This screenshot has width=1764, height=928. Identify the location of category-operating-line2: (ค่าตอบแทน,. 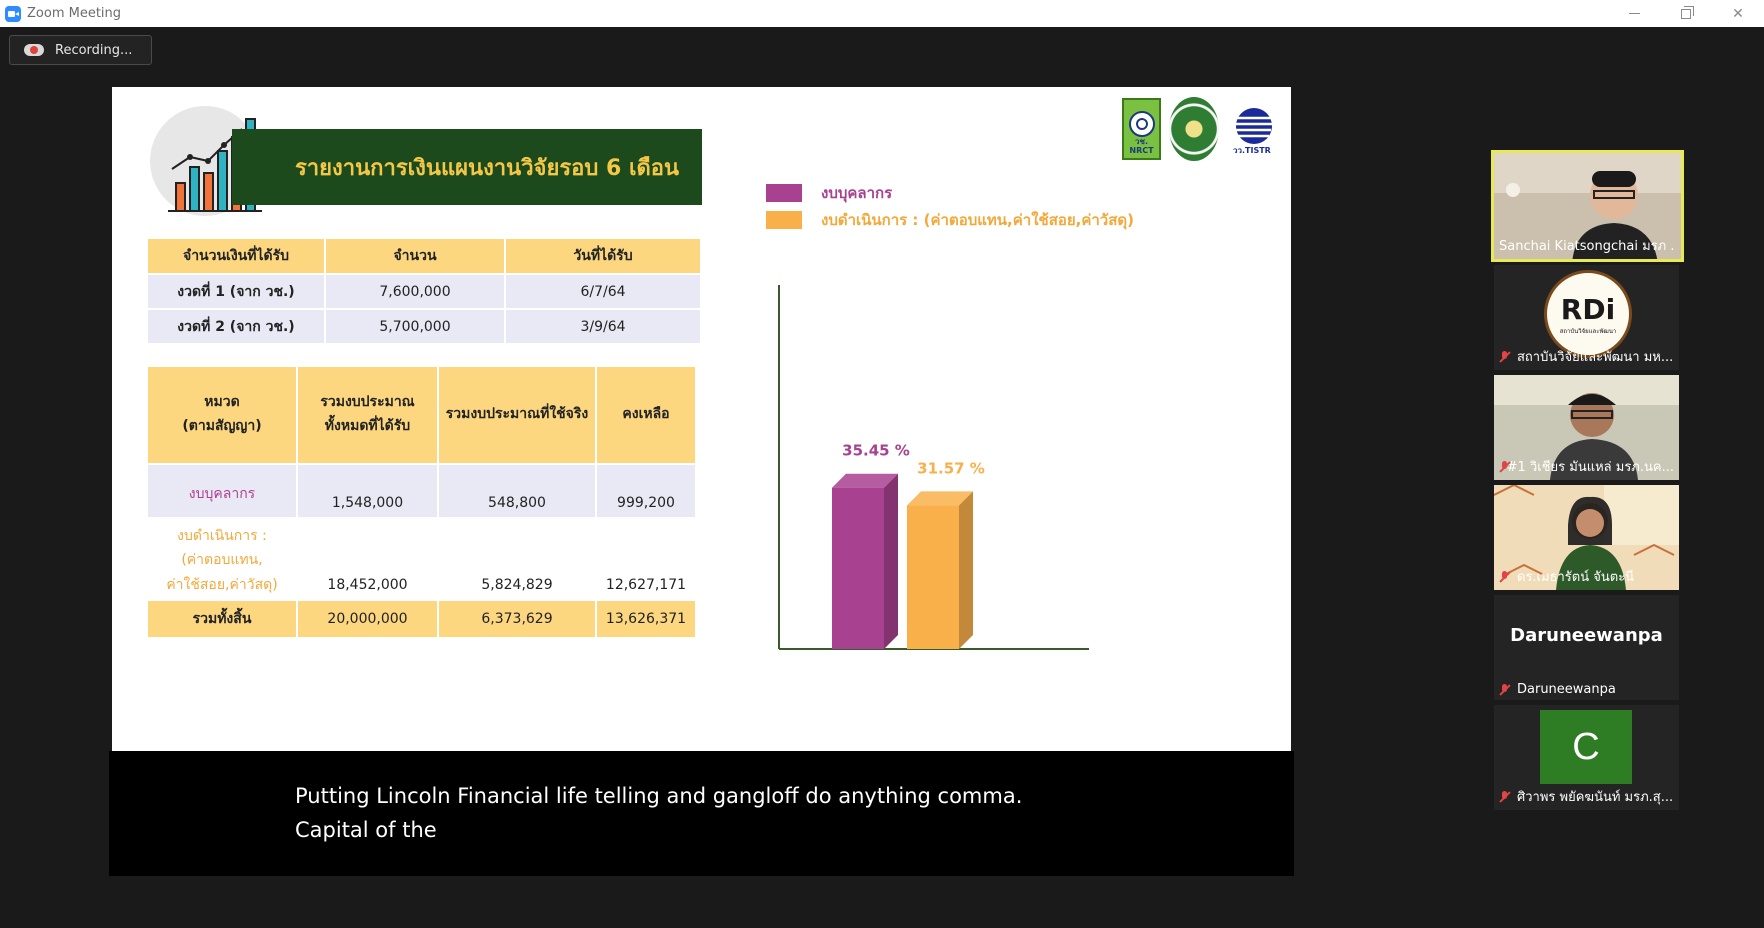
(222, 560).